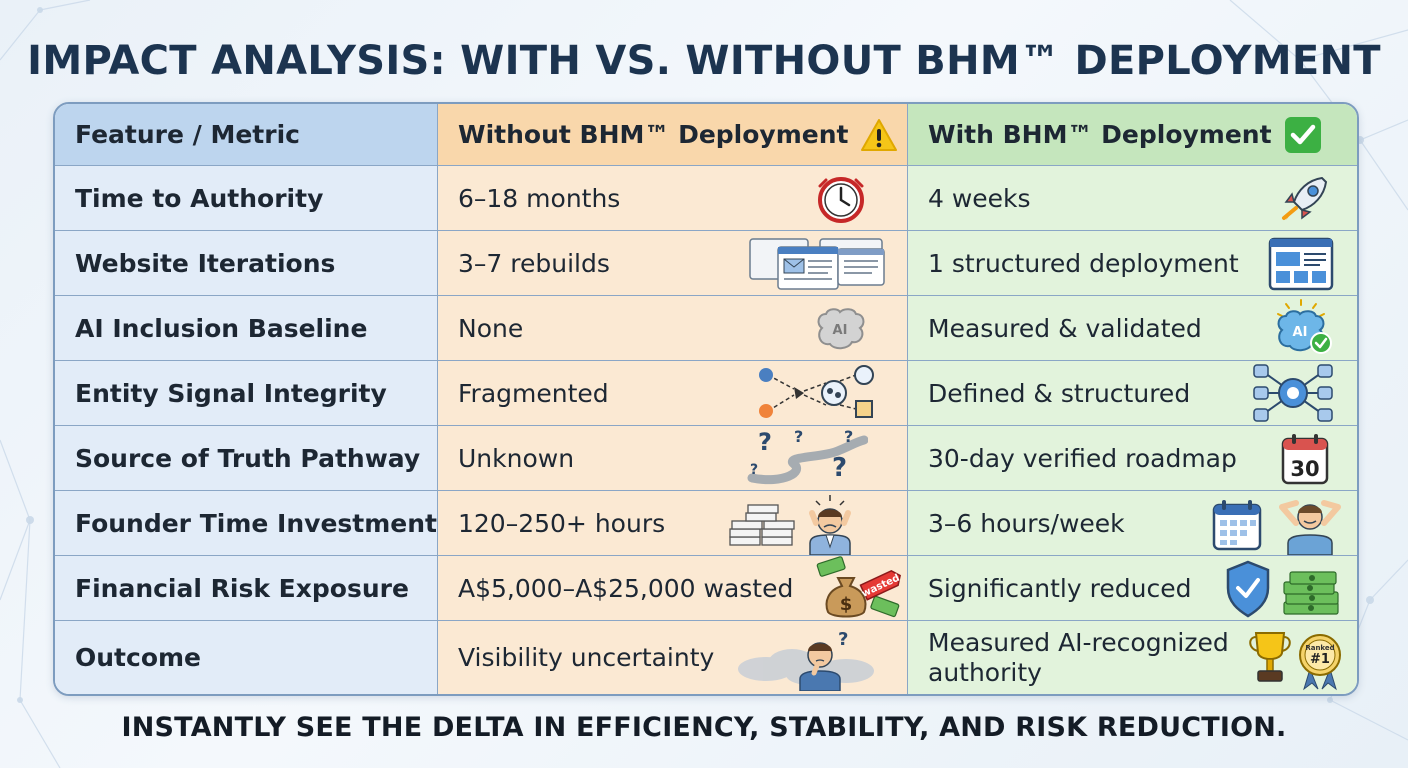 The height and width of the screenshot is (768, 1408). Describe the element at coordinates (1026, 523) in the screenshot. I see `with-value: 3–6 hours/week` at that location.